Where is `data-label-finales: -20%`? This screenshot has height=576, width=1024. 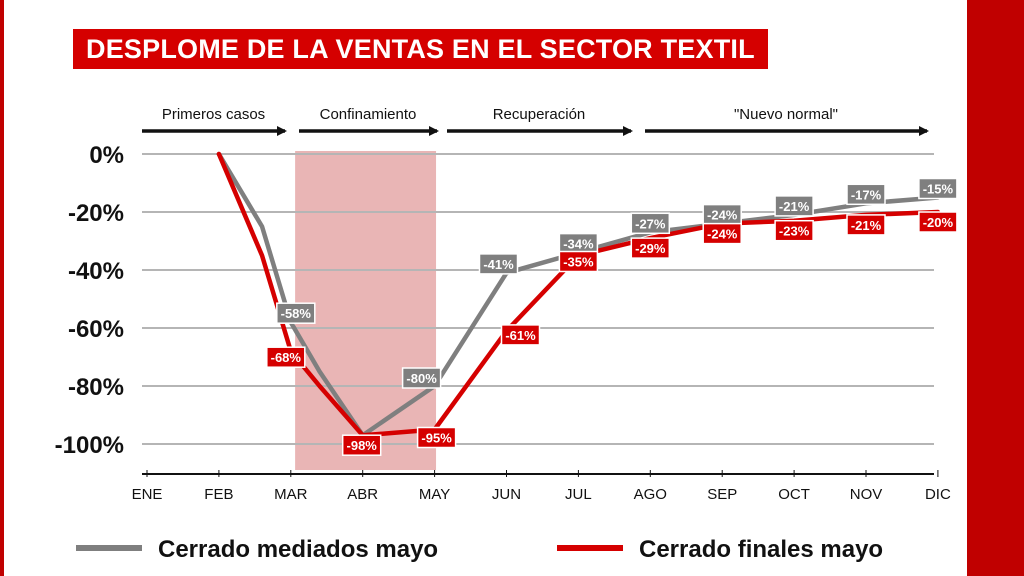 data-label-finales: -20% is located at coordinates (938, 222).